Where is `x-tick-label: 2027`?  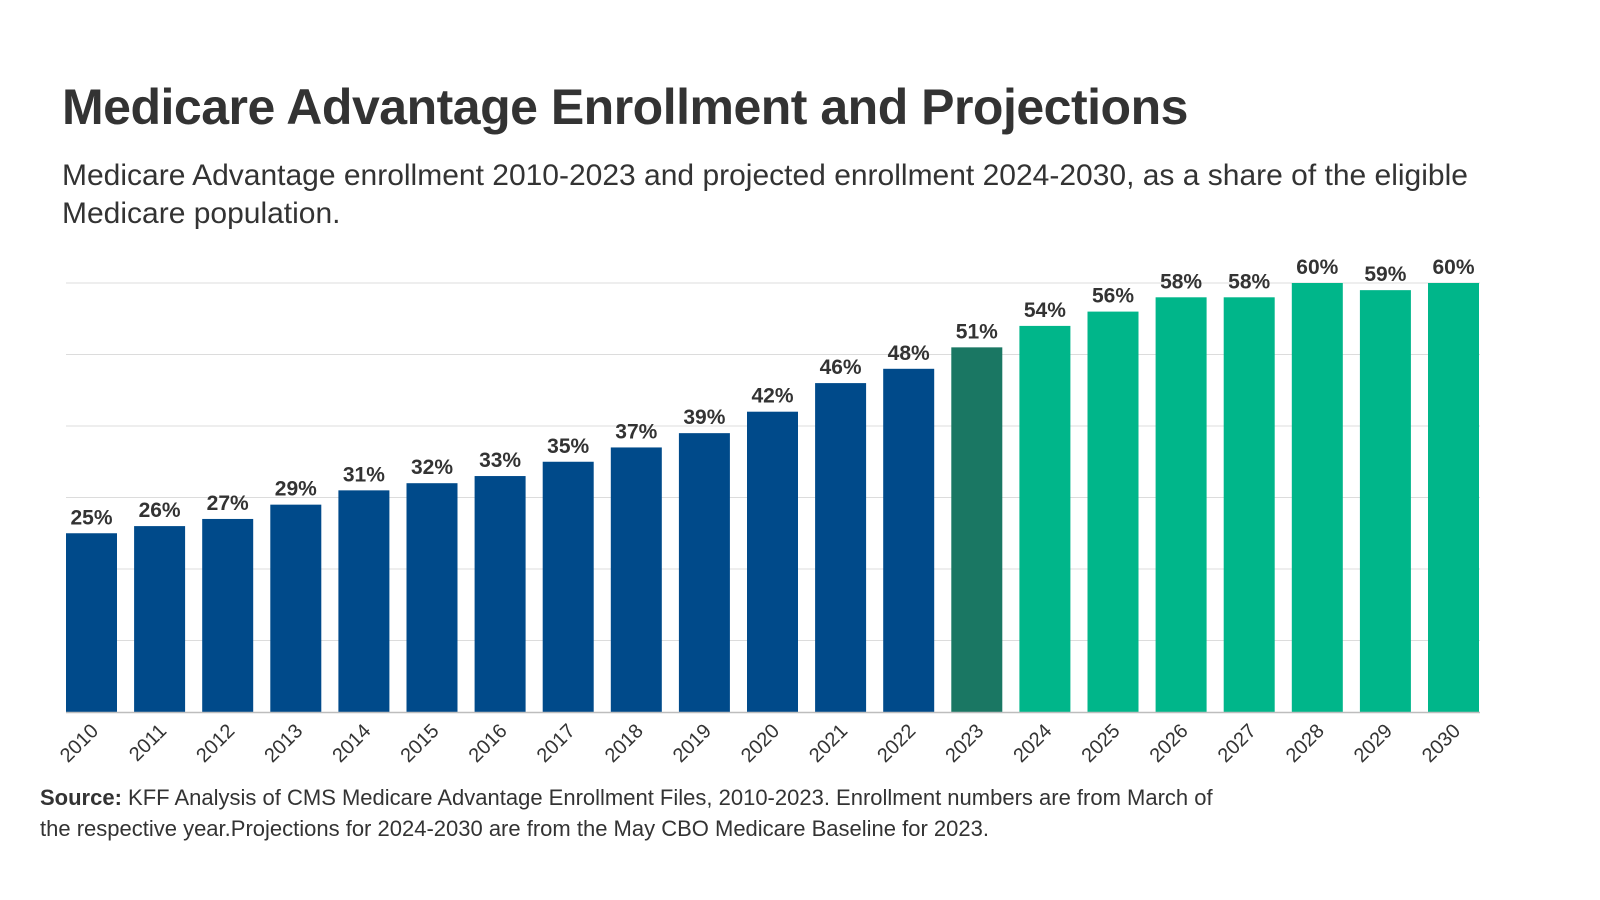
x-tick-label: 2027 is located at coordinates (1237, 743).